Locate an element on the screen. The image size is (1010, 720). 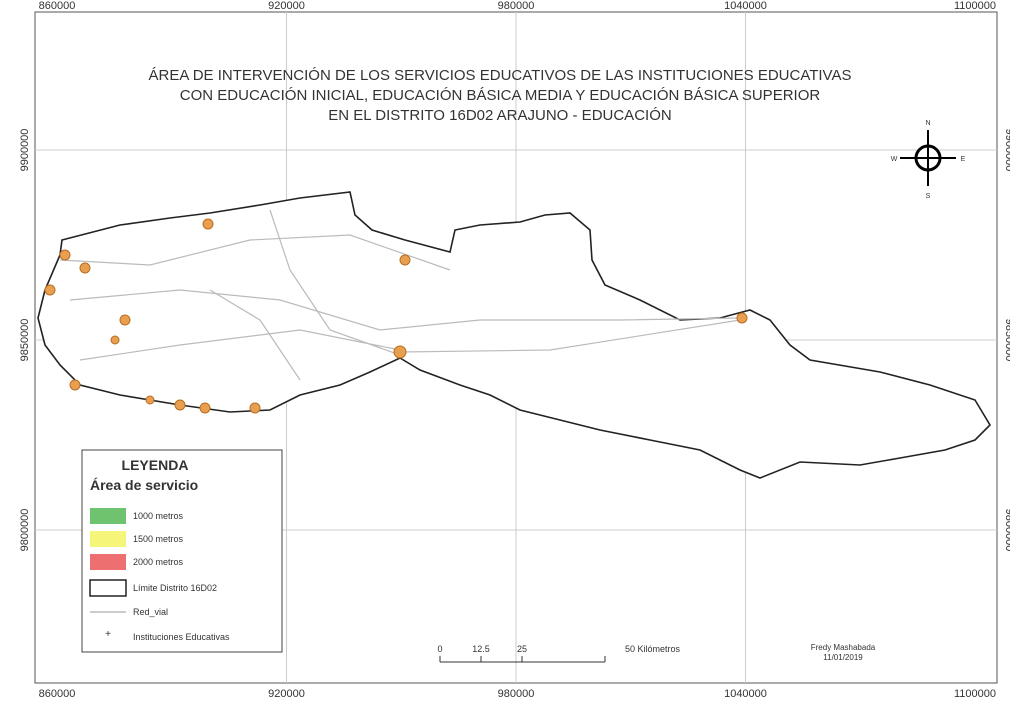
legend-subtitle: Área de servicio is located at coordinates (144, 485).